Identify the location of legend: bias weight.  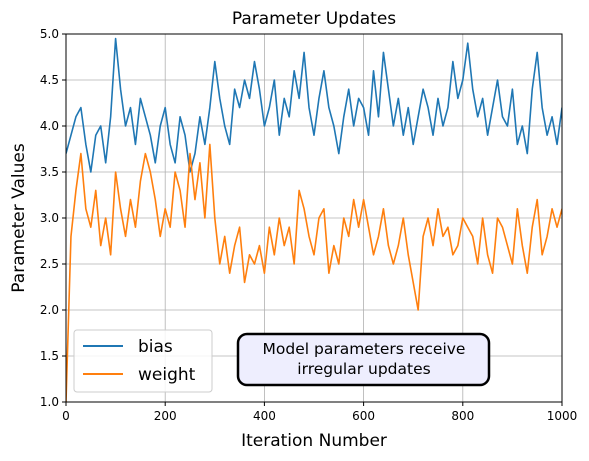
(143, 361).